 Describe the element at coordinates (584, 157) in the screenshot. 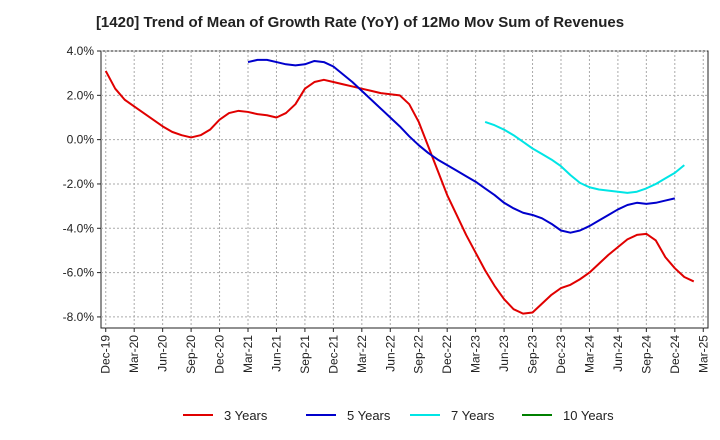

I see `series-line-7-years` at that location.